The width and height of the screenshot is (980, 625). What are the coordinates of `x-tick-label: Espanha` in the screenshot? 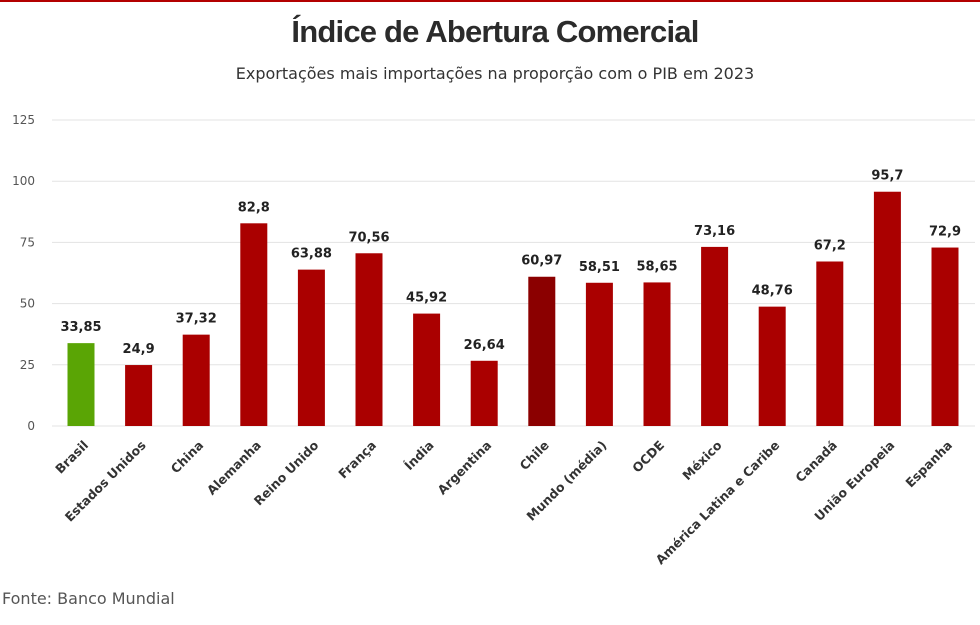 It's located at (928, 464).